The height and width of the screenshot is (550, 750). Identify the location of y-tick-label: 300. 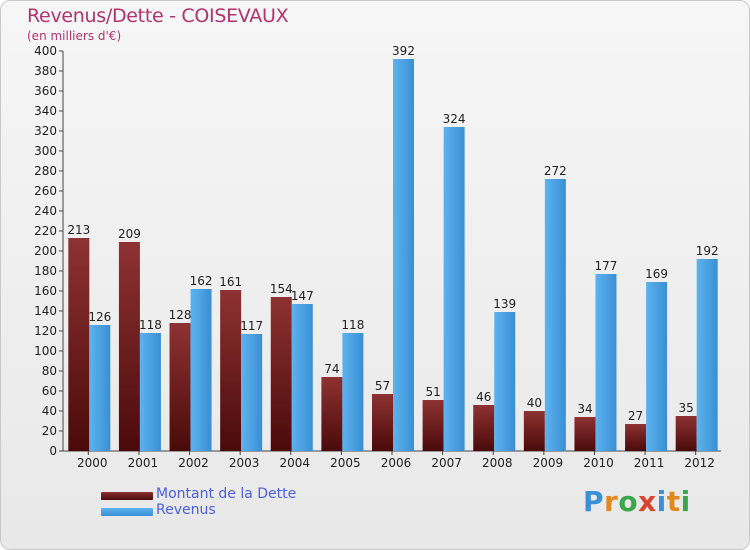
(45, 151).